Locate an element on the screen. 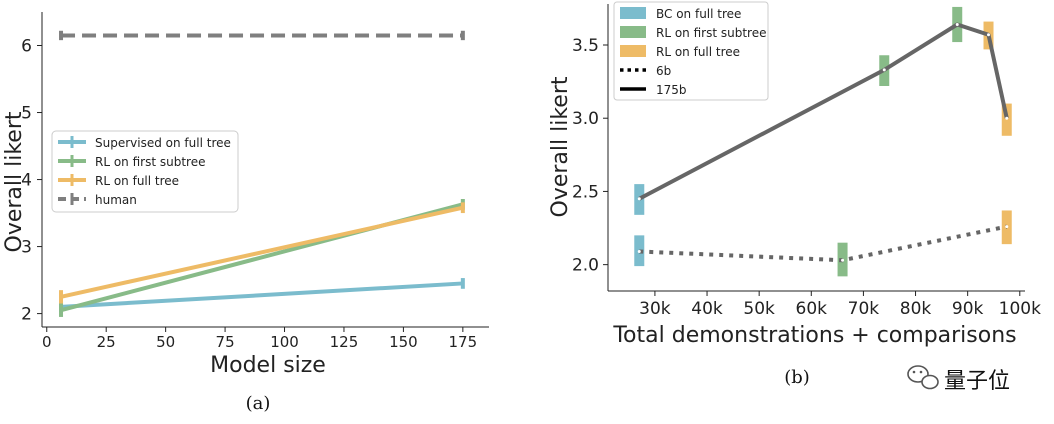 This screenshot has width=1054, height=424. panel-label-b: (b) is located at coordinates (797, 377).